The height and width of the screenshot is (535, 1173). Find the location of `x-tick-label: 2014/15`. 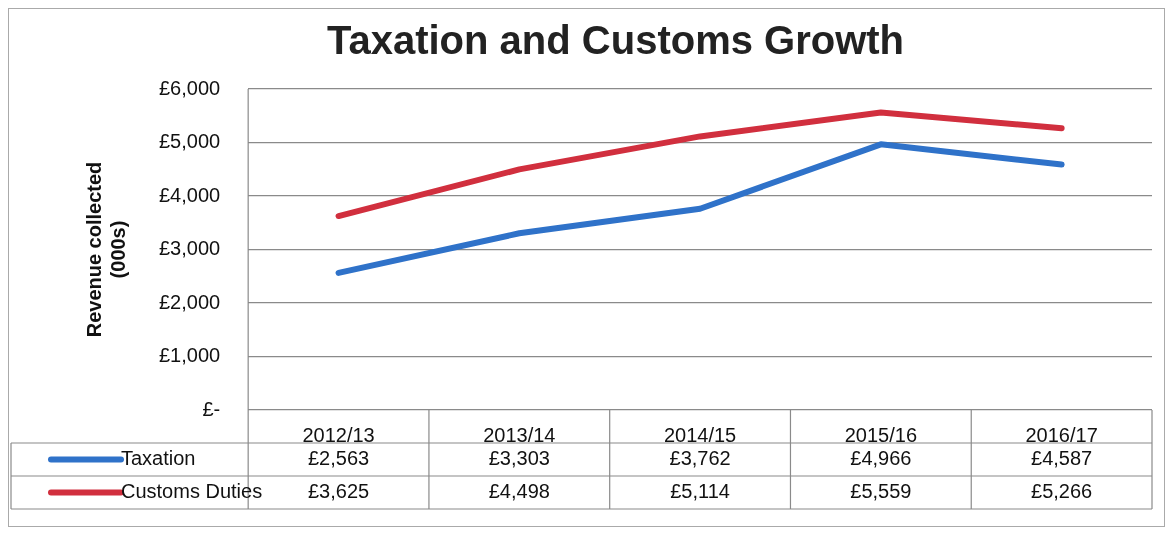

x-tick-label: 2014/15 is located at coordinates (700, 434).